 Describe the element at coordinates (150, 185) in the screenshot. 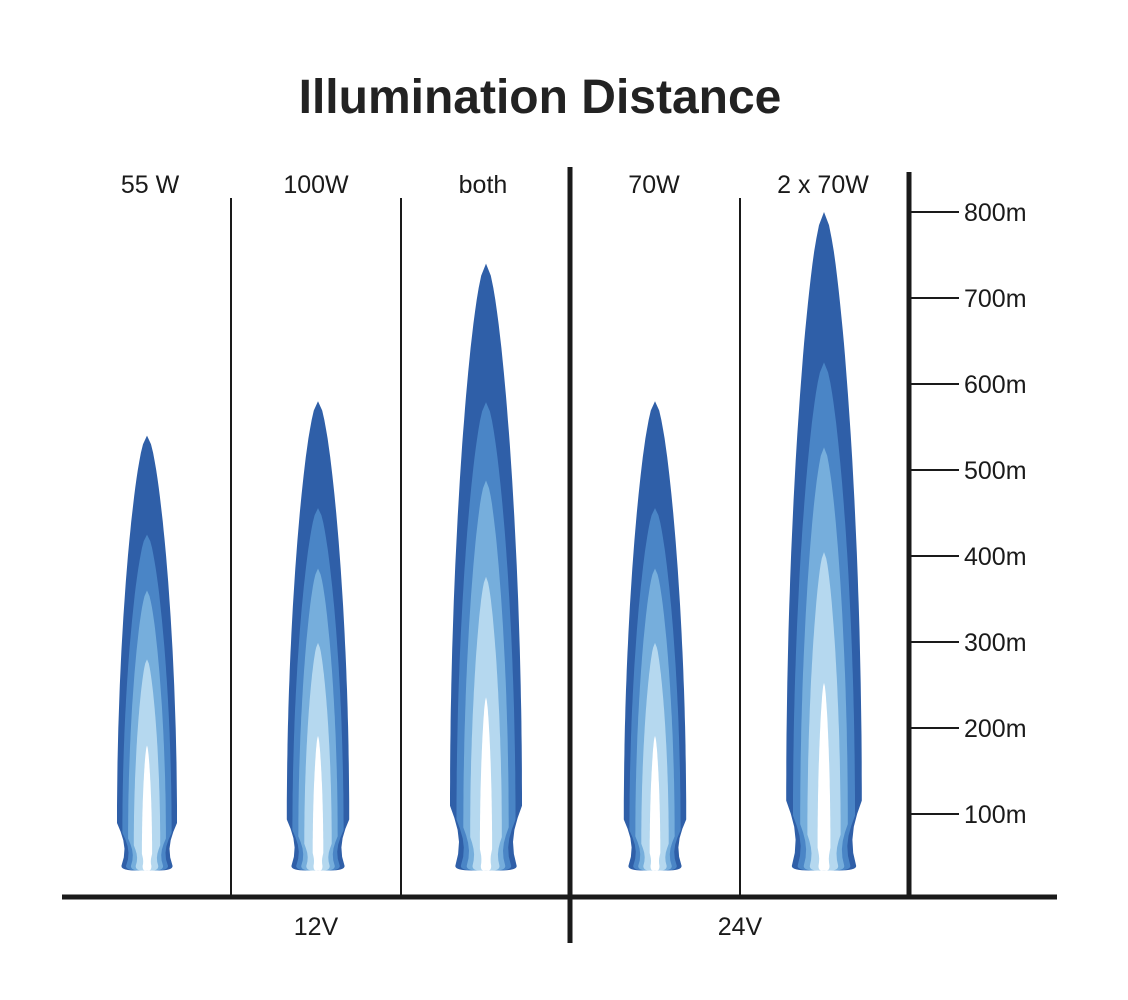

I see `category-label-0: 55 W` at that location.